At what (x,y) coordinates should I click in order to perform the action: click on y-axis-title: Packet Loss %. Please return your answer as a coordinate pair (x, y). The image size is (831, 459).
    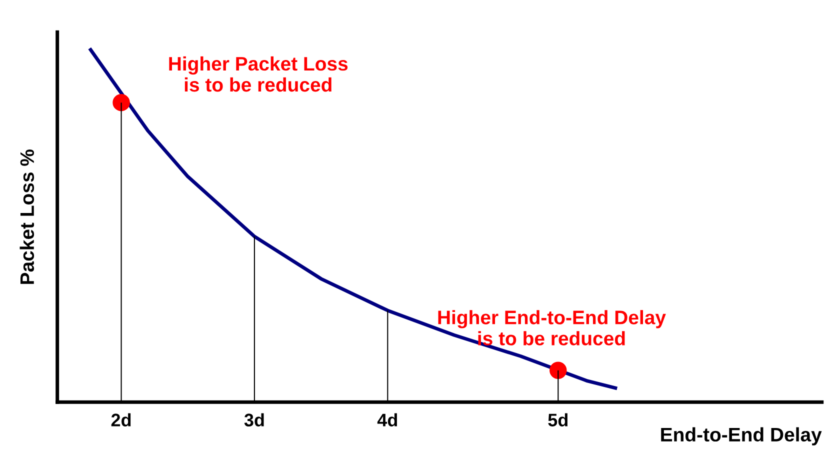
    Looking at the image, I should click on (27, 217).